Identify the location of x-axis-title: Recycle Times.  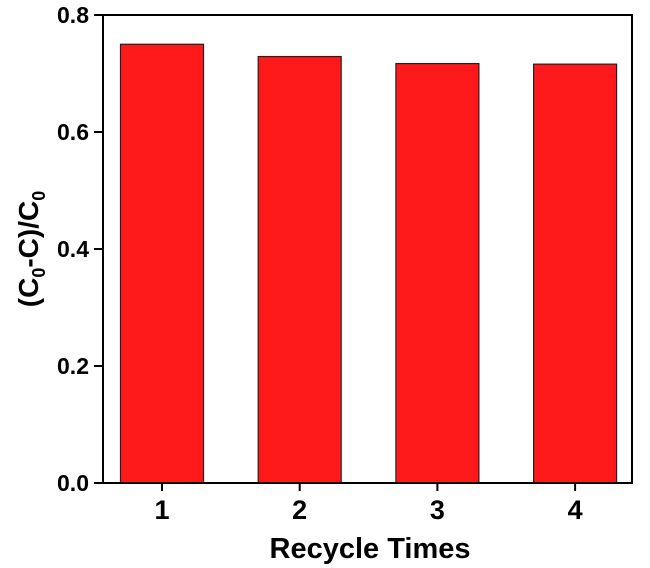
(370, 549).